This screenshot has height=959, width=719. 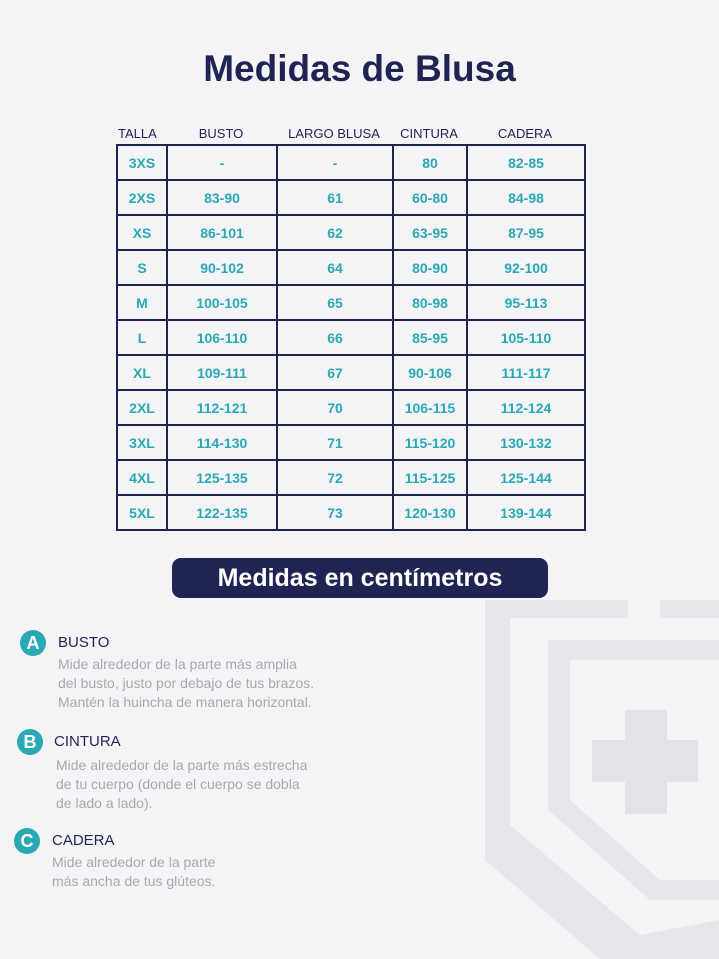 I want to click on column-header: CADERA, so click(x=525, y=133).